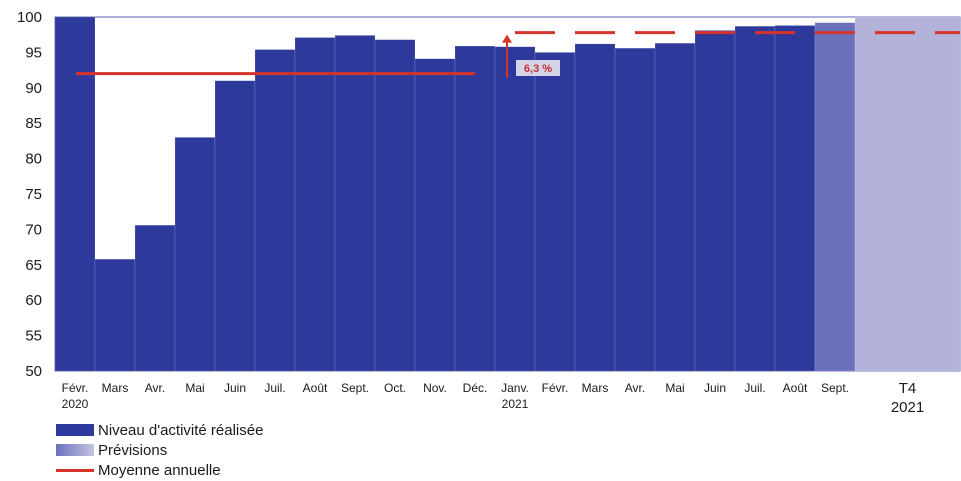 This screenshot has height=481, width=961. Describe the element at coordinates (475, 388) in the screenshot. I see `x-tick-label: Déc.` at that location.